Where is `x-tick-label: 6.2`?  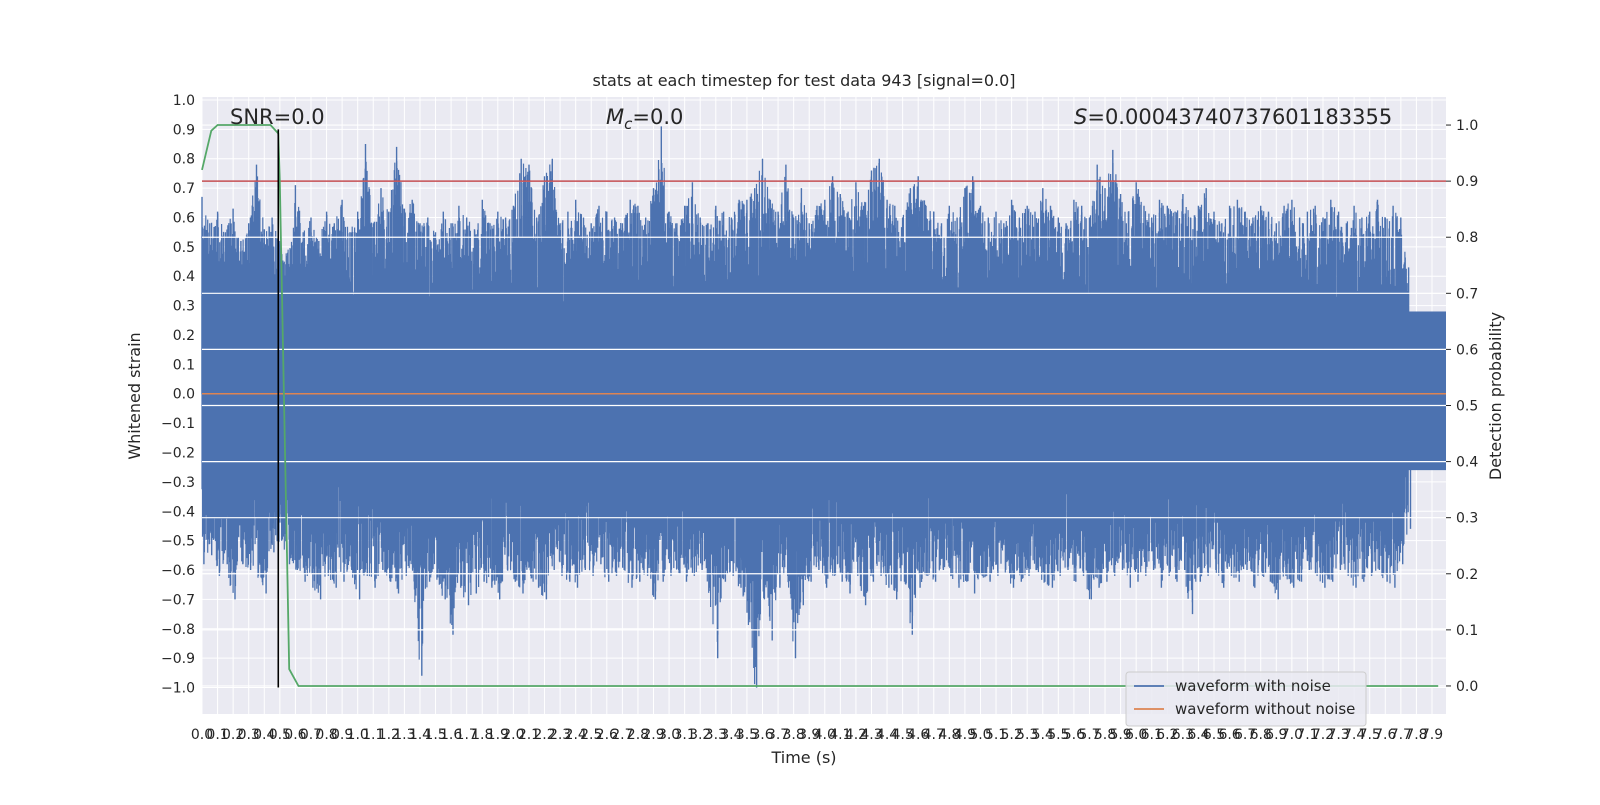
x-tick-label: 6.2 is located at coordinates (1167, 735).